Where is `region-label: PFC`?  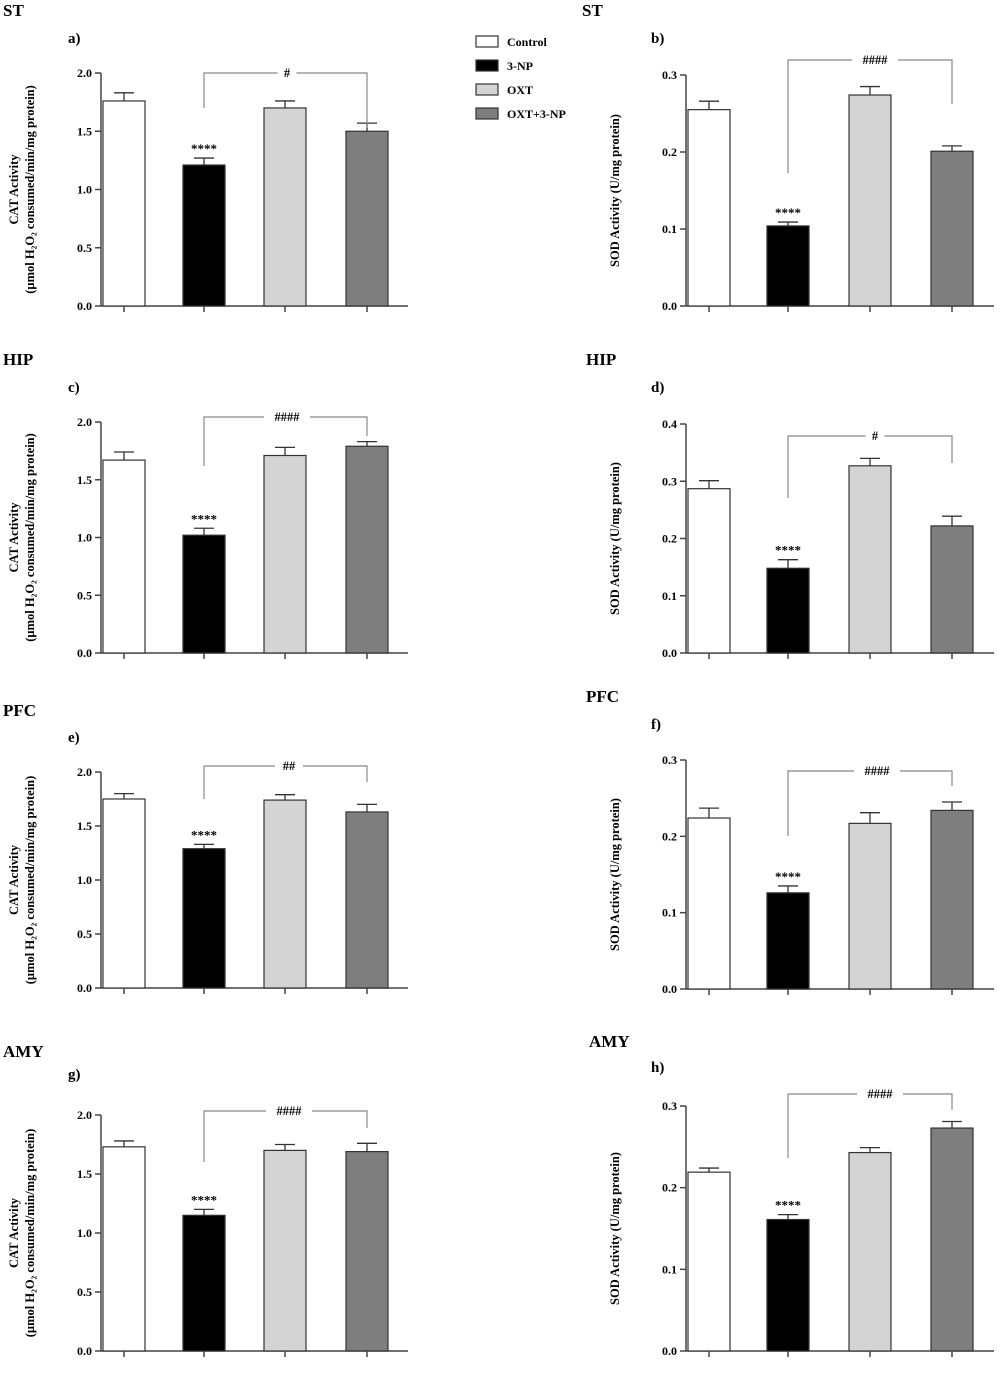
region-label: PFC is located at coordinates (602, 696).